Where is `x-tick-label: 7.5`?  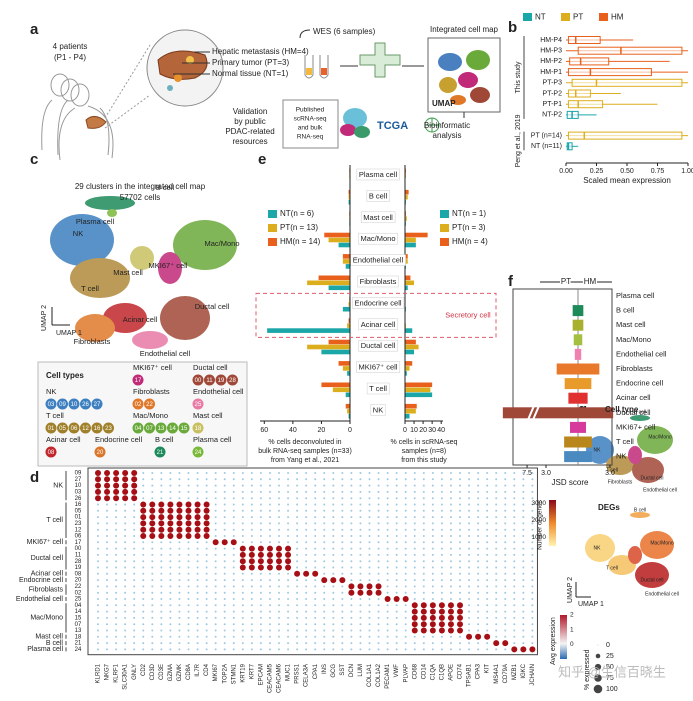
x-tick-label: 7.5 is located at coordinates (527, 473).